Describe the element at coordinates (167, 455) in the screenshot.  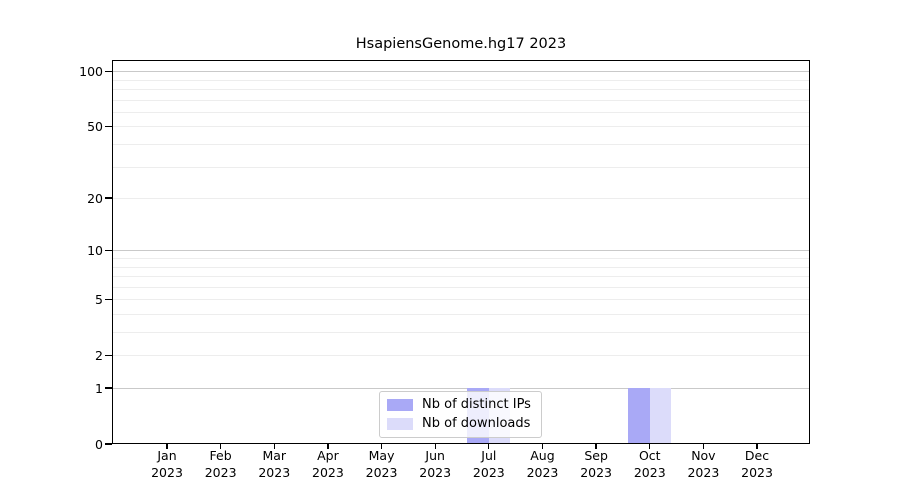
I see `x-tick-label-line: Jan` at that location.